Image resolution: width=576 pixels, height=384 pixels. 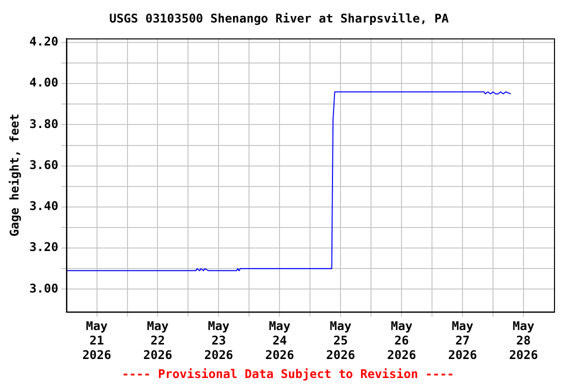 I want to click on y-tick-label: 3.20, so click(x=43, y=247).